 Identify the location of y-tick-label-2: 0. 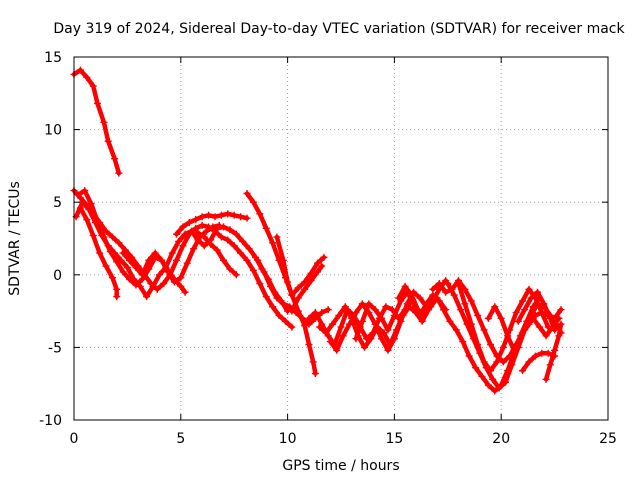
(57, 276).